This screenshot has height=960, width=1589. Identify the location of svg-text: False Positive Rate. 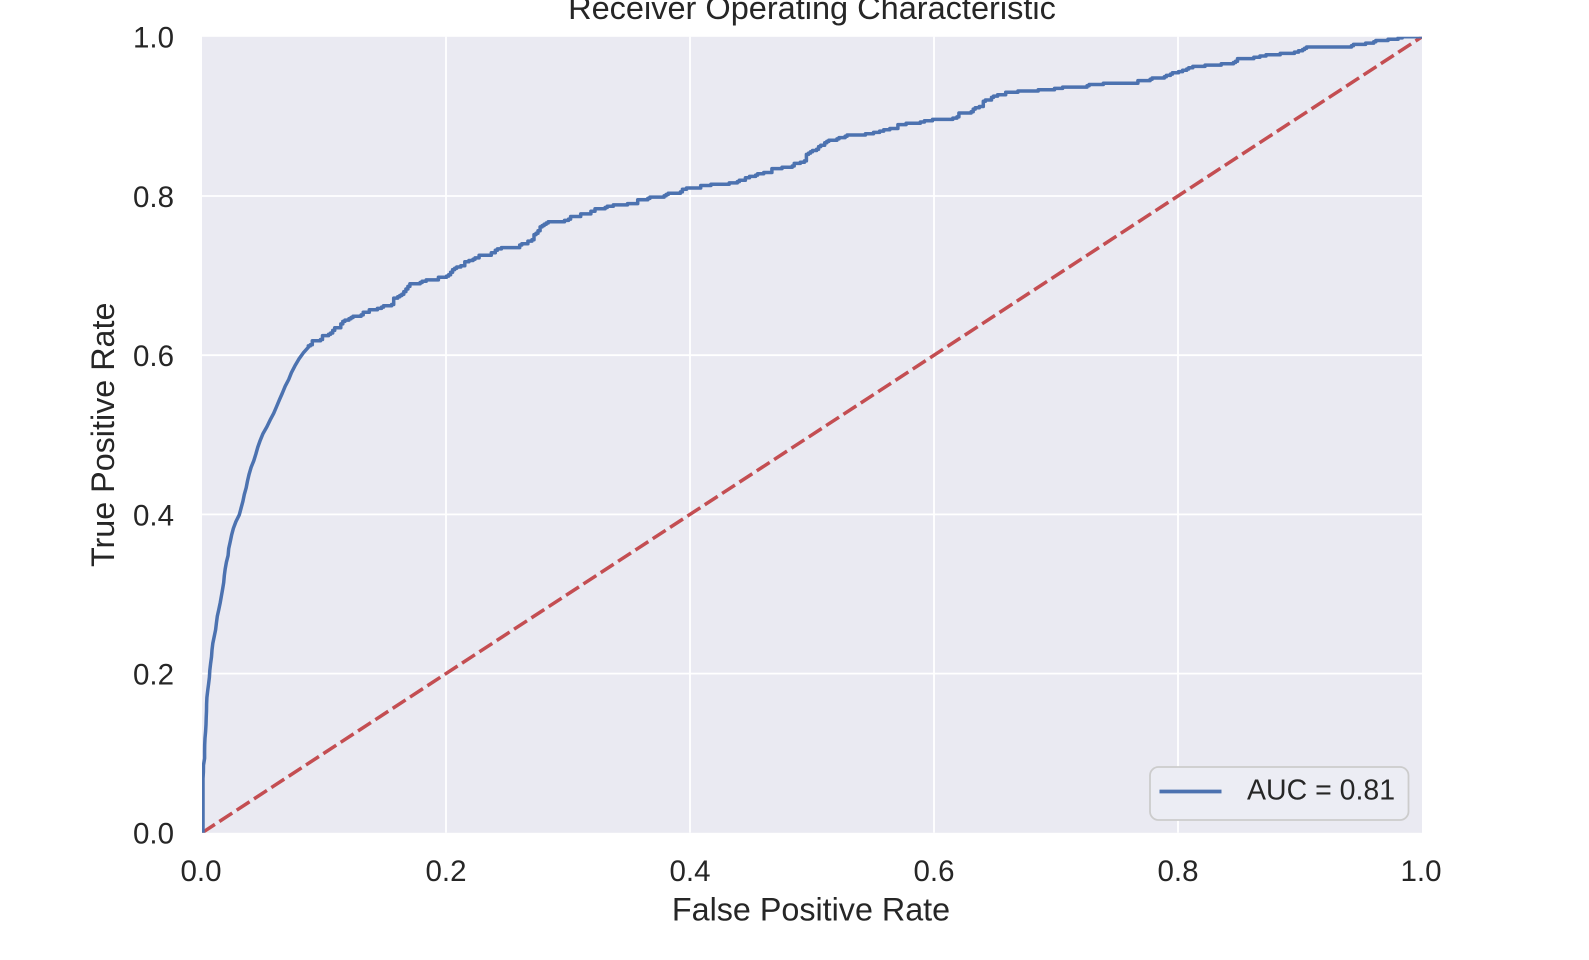
(811, 910).